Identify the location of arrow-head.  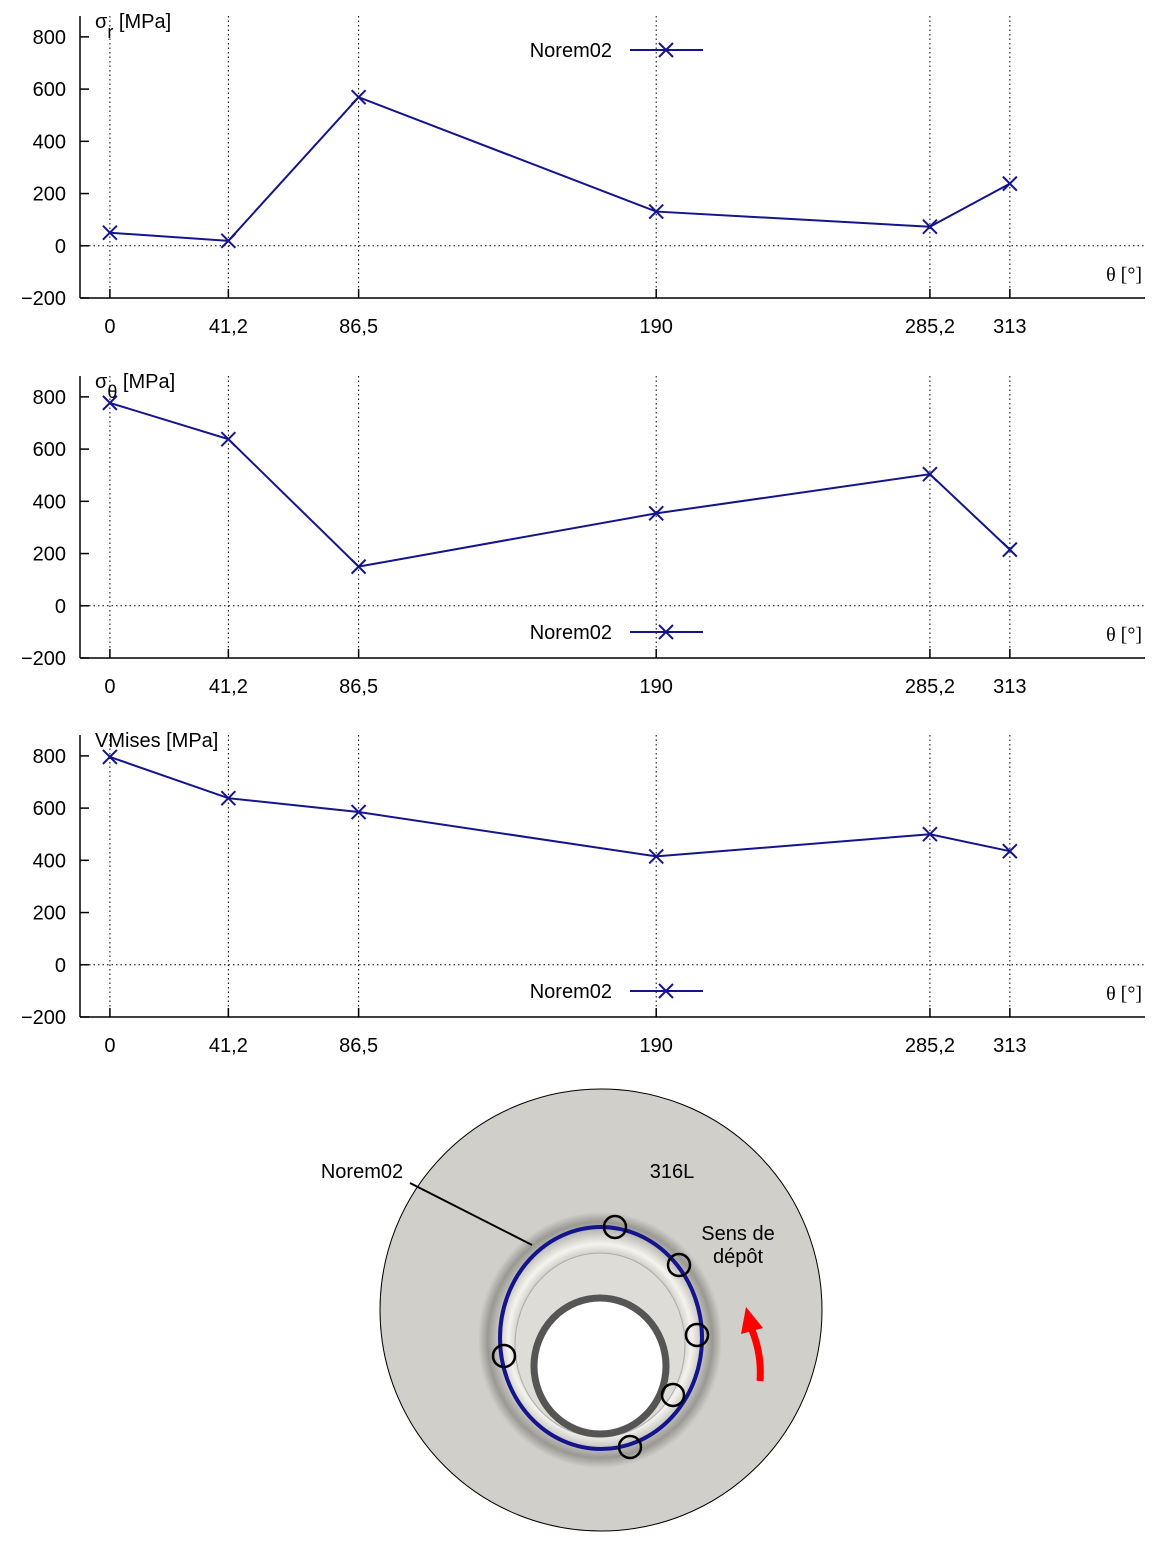
(752, 1320).